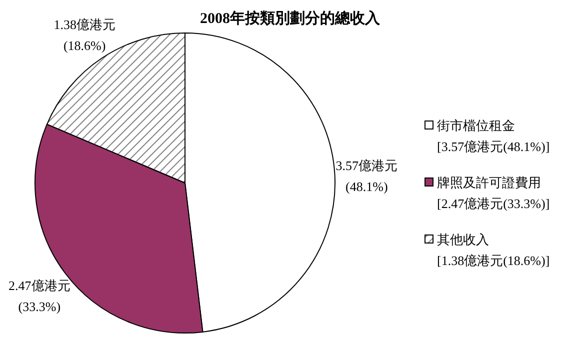  Describe the element at coordinates (493, 136) in the screenshot. I see `legend-label: 街市檔位租金 [3.57億港元(48.1%)]` at that location.